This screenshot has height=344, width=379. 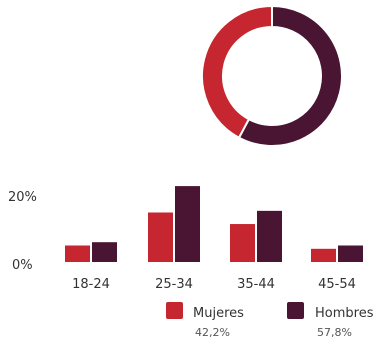 What do you see at coordinates (337, 284) in the screenshot?
I see `x-tick-label-45-54: 45-54` at bounding box center [337, 284].